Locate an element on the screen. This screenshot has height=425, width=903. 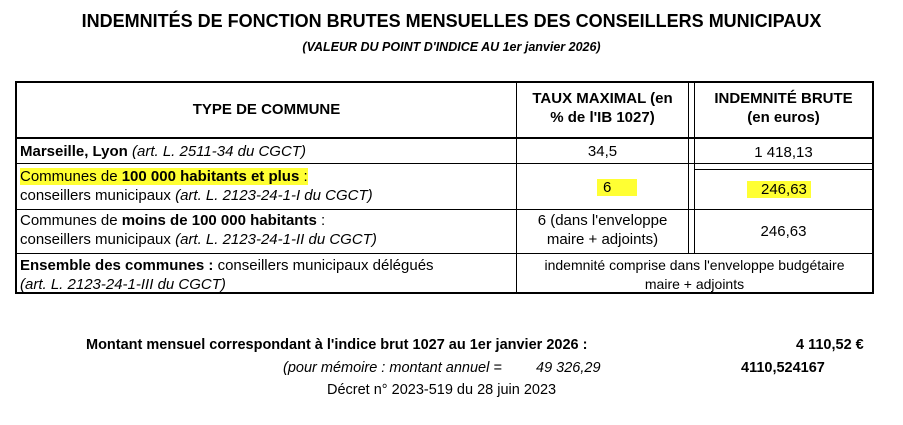
column-header-taux-line2: % de l'IB 1027) is located at coordinates (602, 117).